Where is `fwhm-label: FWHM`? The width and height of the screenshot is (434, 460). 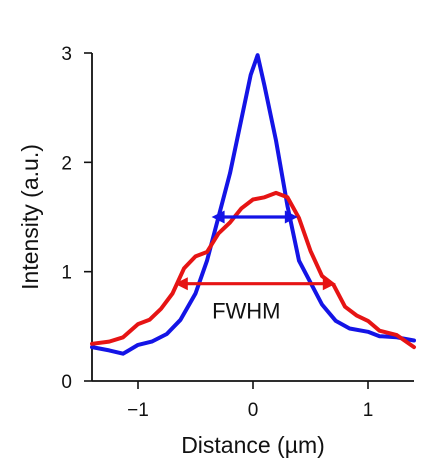
fwhm-label: FWHM is located at coordinates (246, 311).